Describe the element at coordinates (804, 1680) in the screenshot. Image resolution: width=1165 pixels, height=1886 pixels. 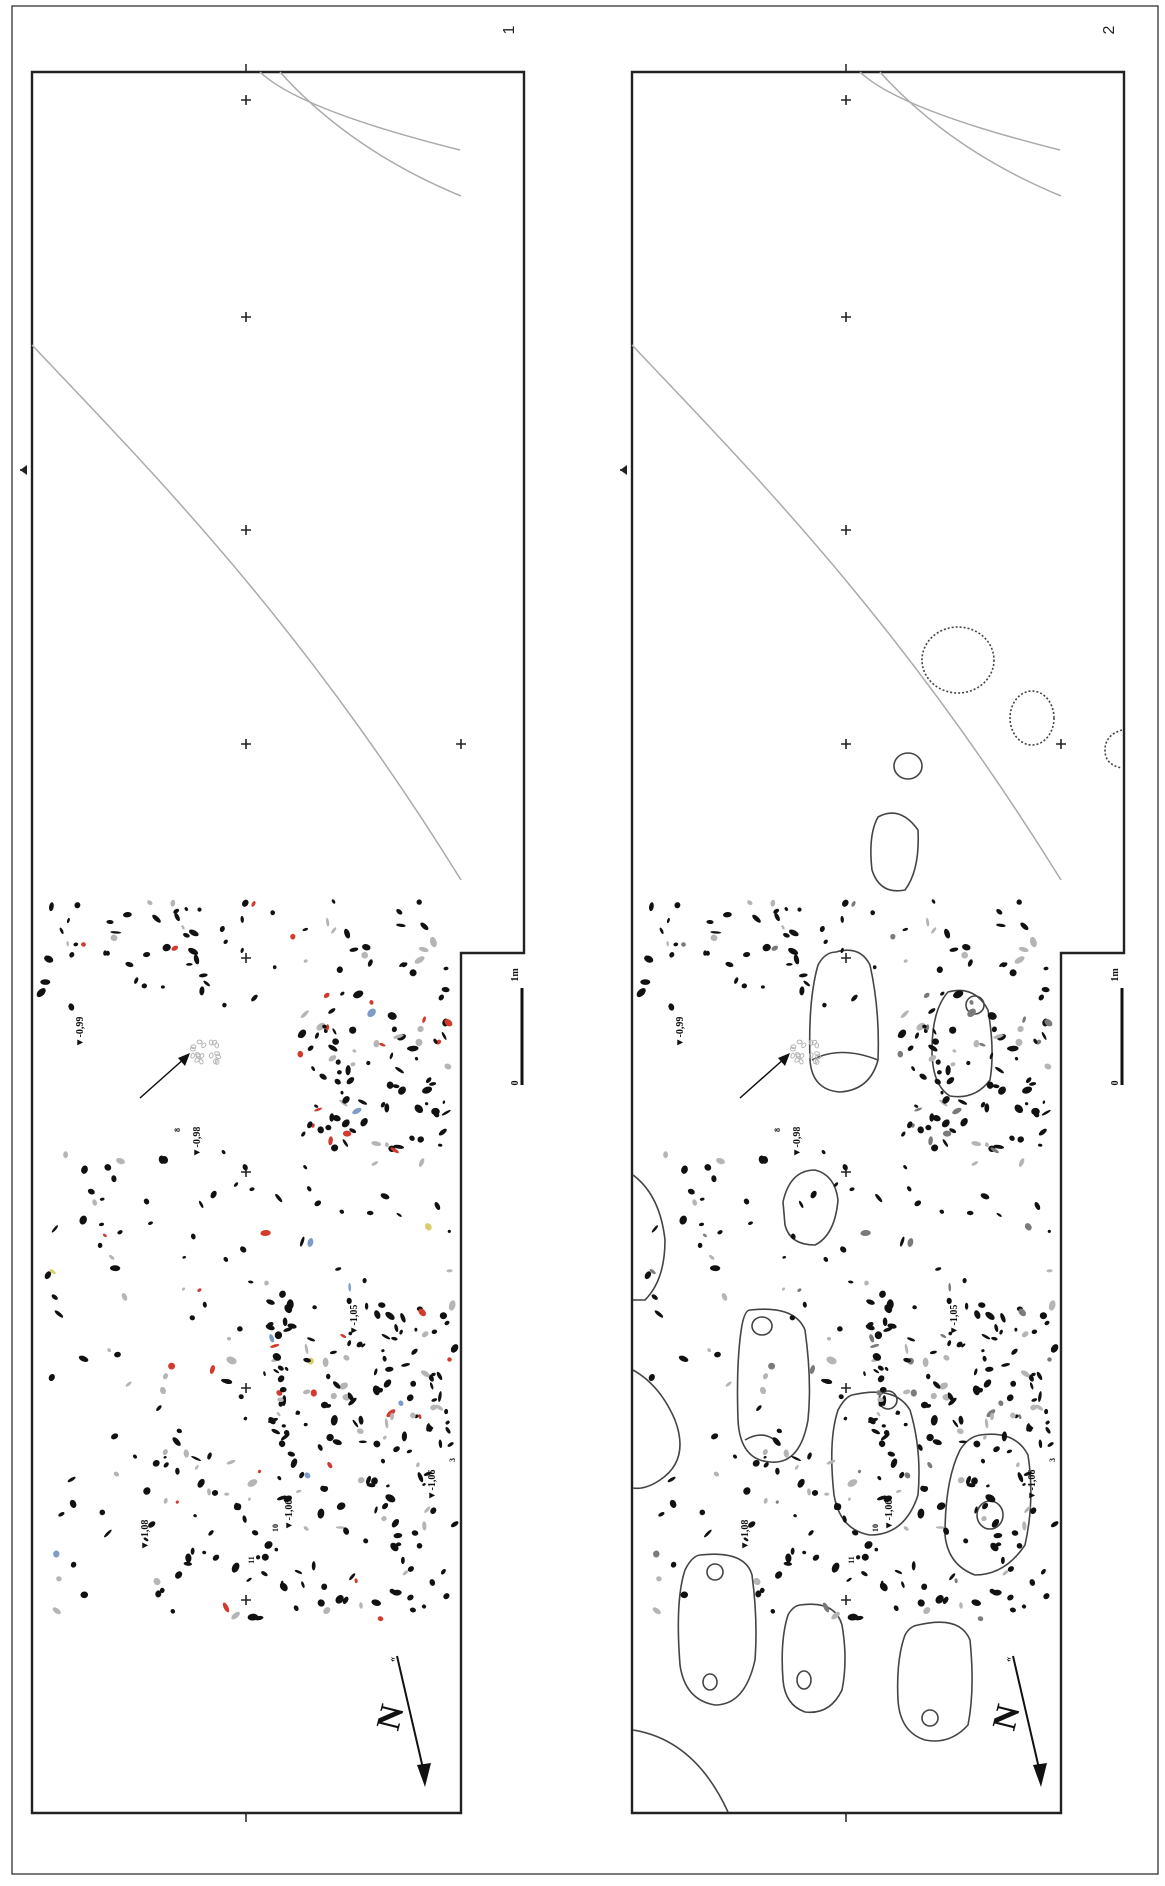
I see `pit-outline` at that location.